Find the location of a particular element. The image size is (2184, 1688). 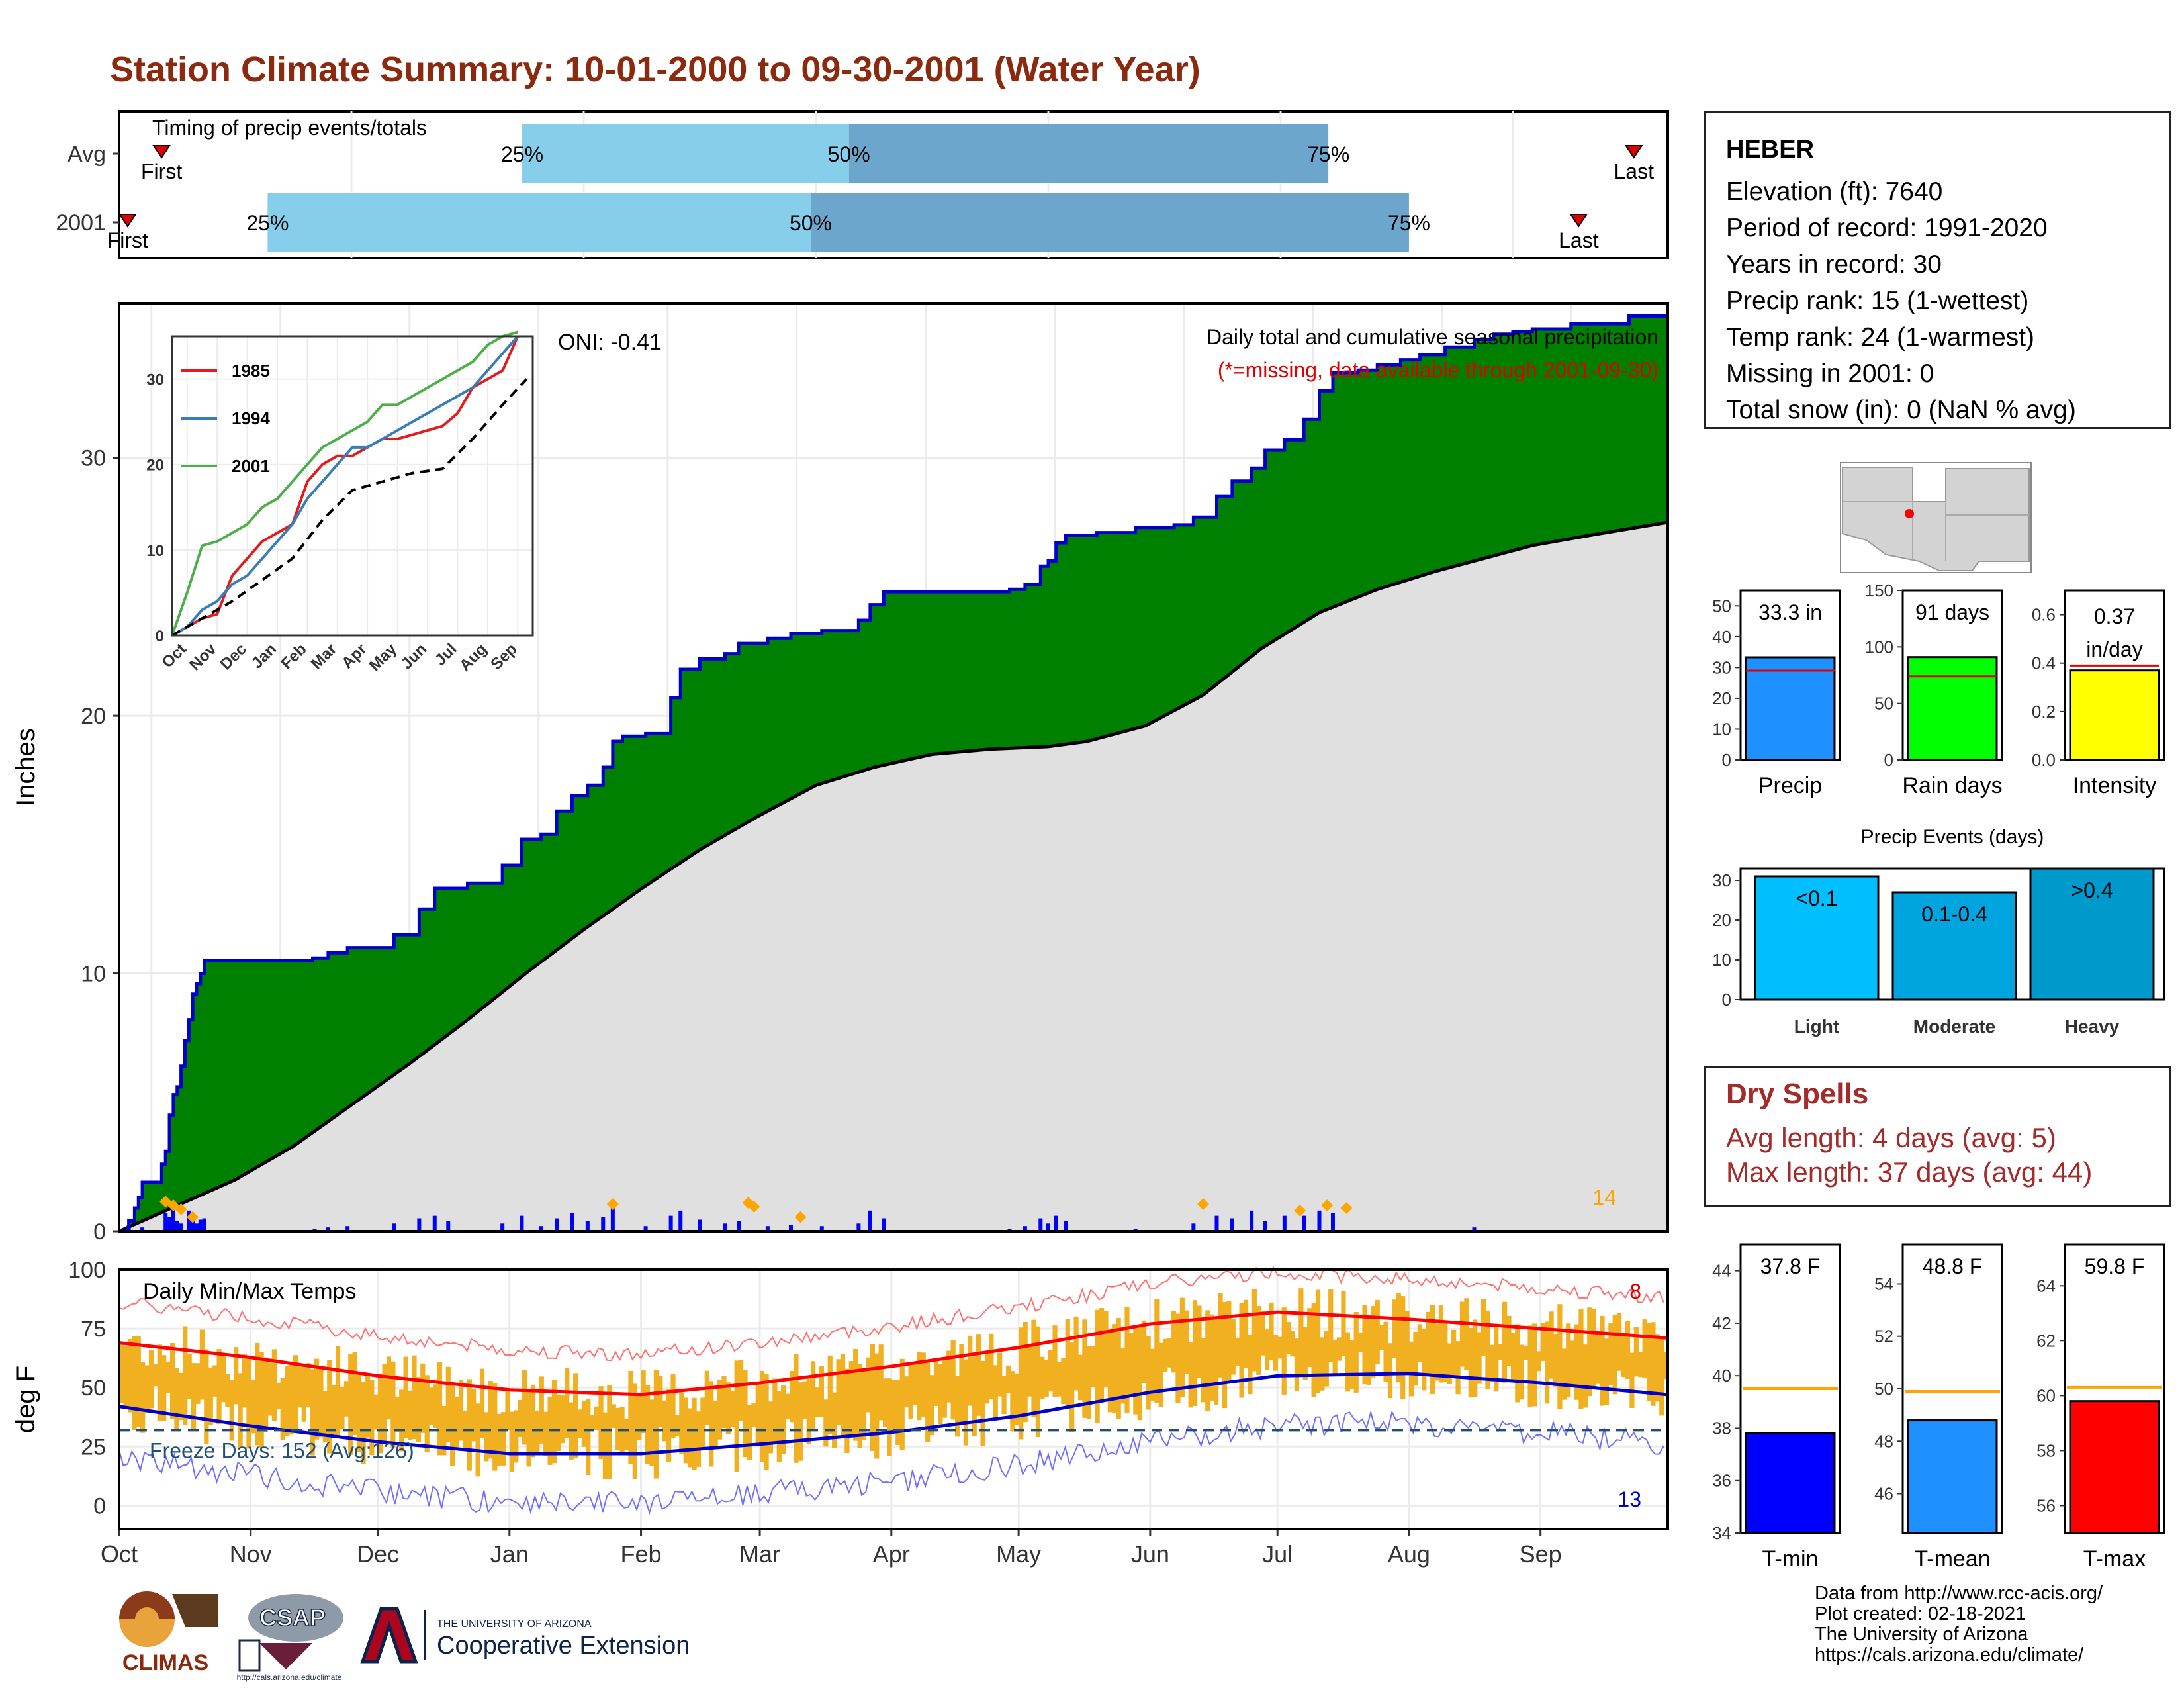

temp-summary-ytick-label: 50 is located at coordinates (1883, 1389).